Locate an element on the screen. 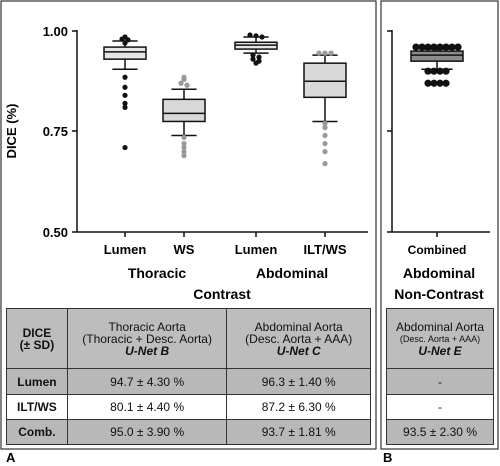 The height and width of the screenshot is (466, 500). cell-value: 94.7 ± 4.30 % is located at coordinates (147, 381).